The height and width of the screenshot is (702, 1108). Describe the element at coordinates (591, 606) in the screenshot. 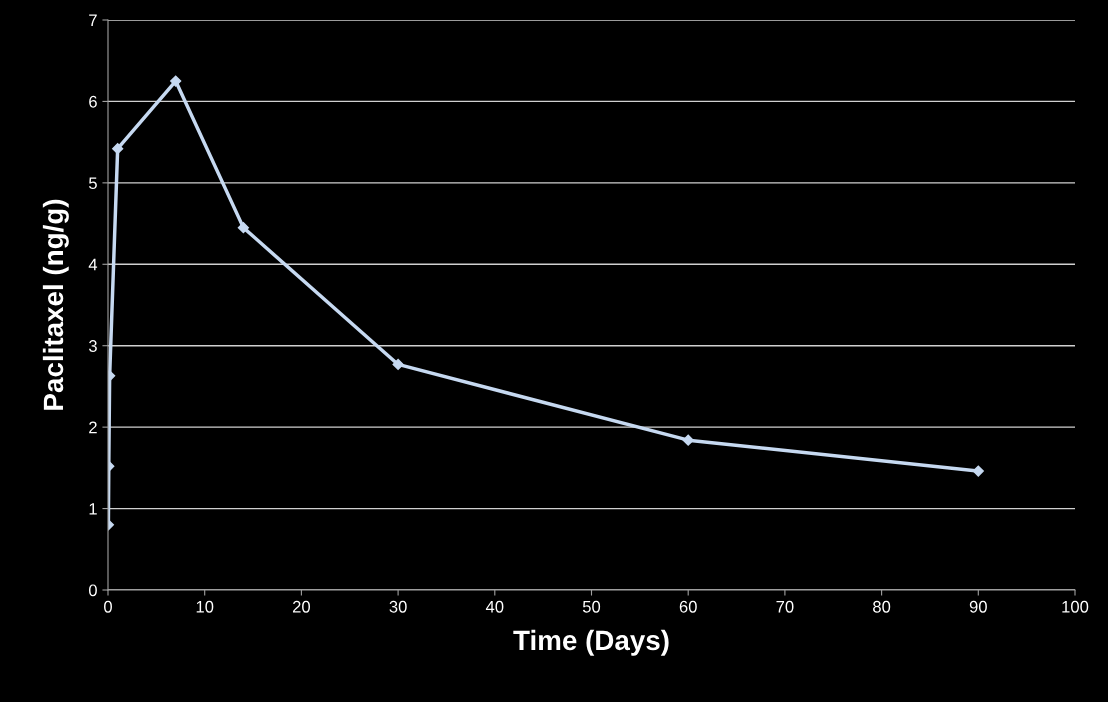

I see `x-tick-label: 50` at that location.